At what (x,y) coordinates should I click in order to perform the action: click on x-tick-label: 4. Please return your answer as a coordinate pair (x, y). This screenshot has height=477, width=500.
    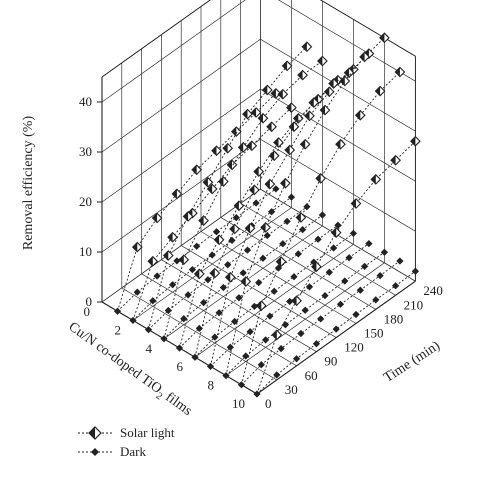
    Looking at the image, I should click on (149, 348).